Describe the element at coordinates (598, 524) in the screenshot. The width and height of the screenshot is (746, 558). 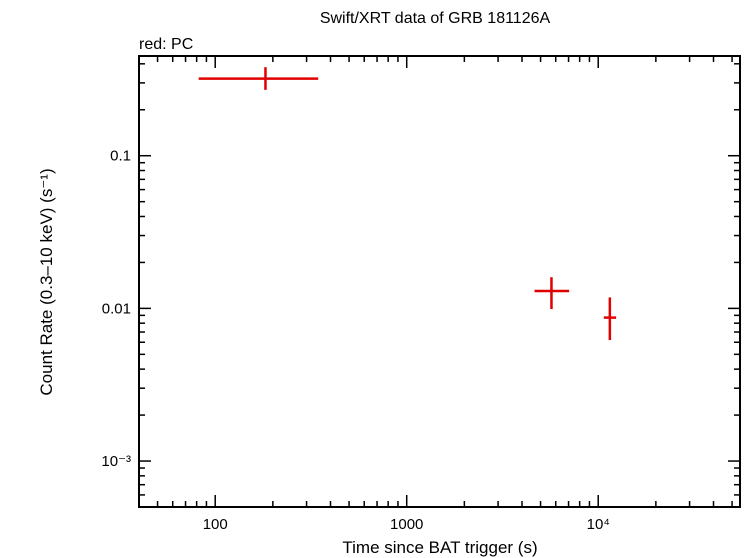
I see `x-tick-label: 10⁴` at that location.